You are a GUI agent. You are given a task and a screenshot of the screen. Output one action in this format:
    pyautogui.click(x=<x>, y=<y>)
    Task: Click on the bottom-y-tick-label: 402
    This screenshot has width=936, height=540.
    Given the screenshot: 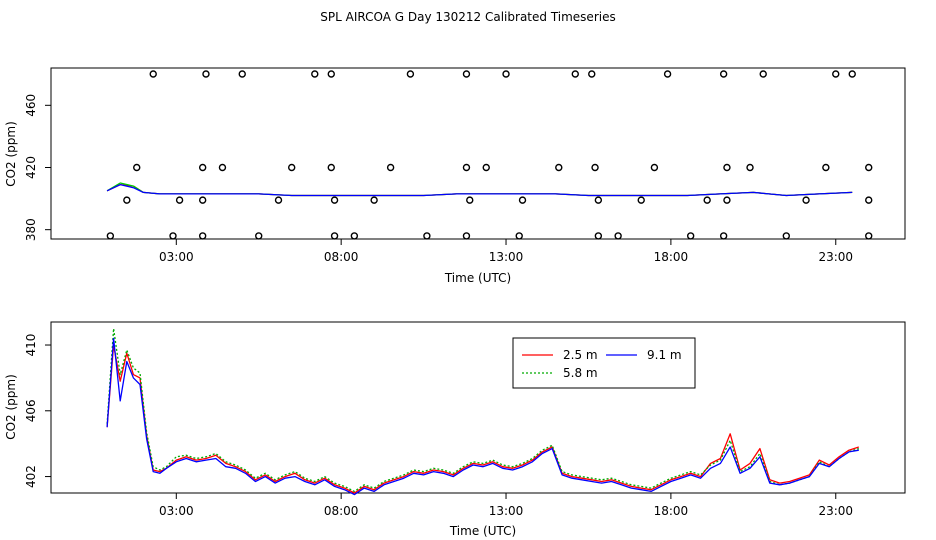 What is the action you would take?
    pyautogui.click(x=31, y=476)
    